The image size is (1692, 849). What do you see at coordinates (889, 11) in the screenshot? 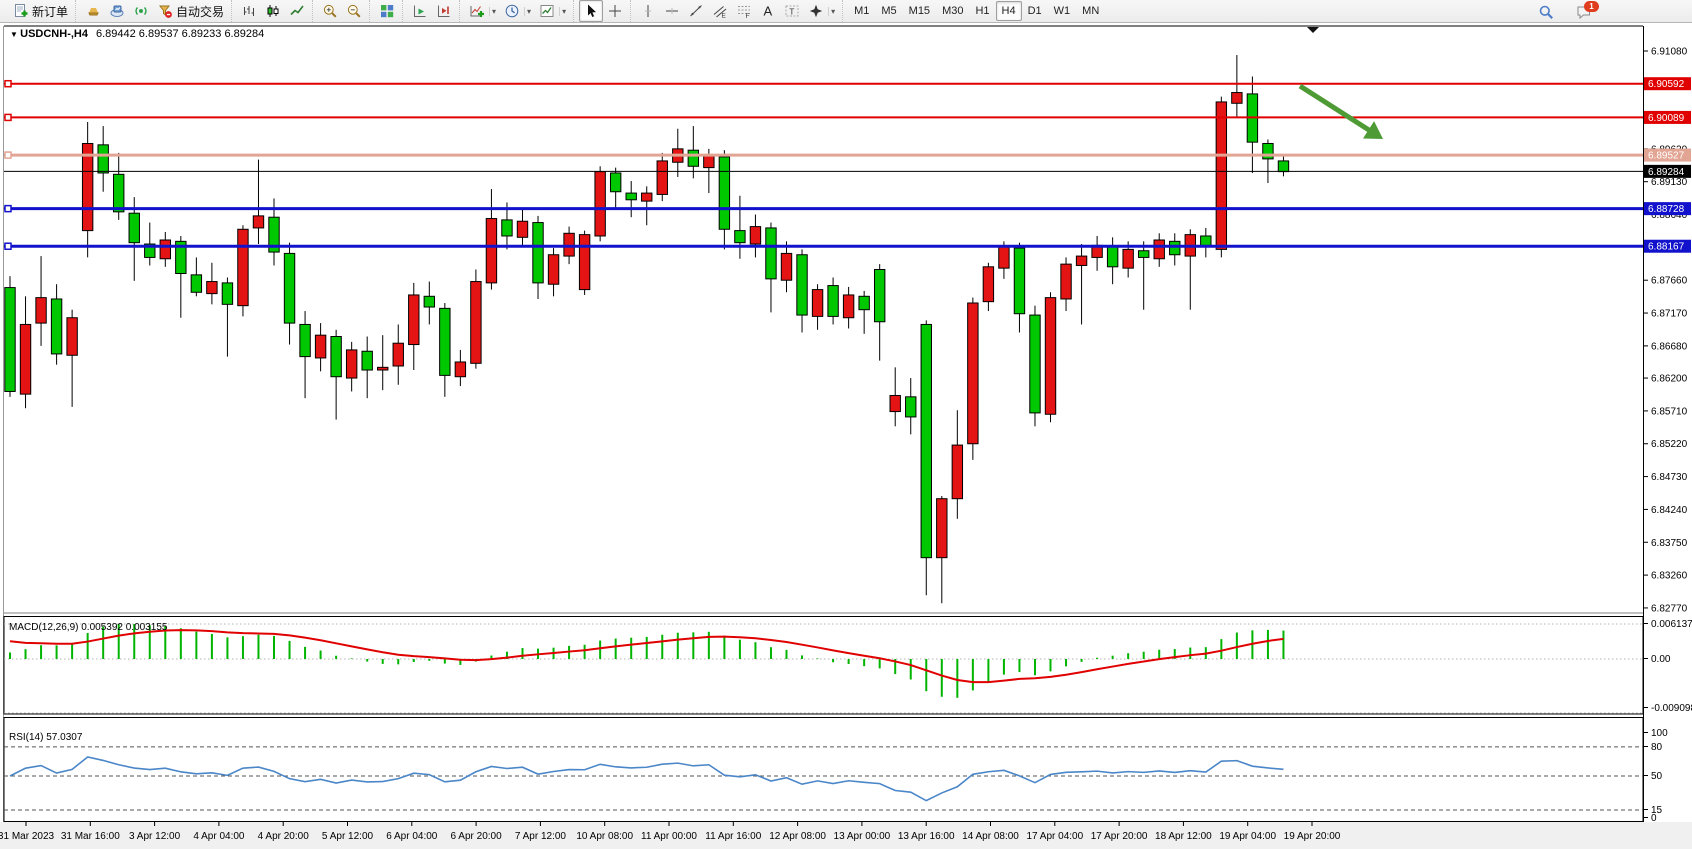
I see `timeframe-button-m5: M5` at bounding box center [889, 11].